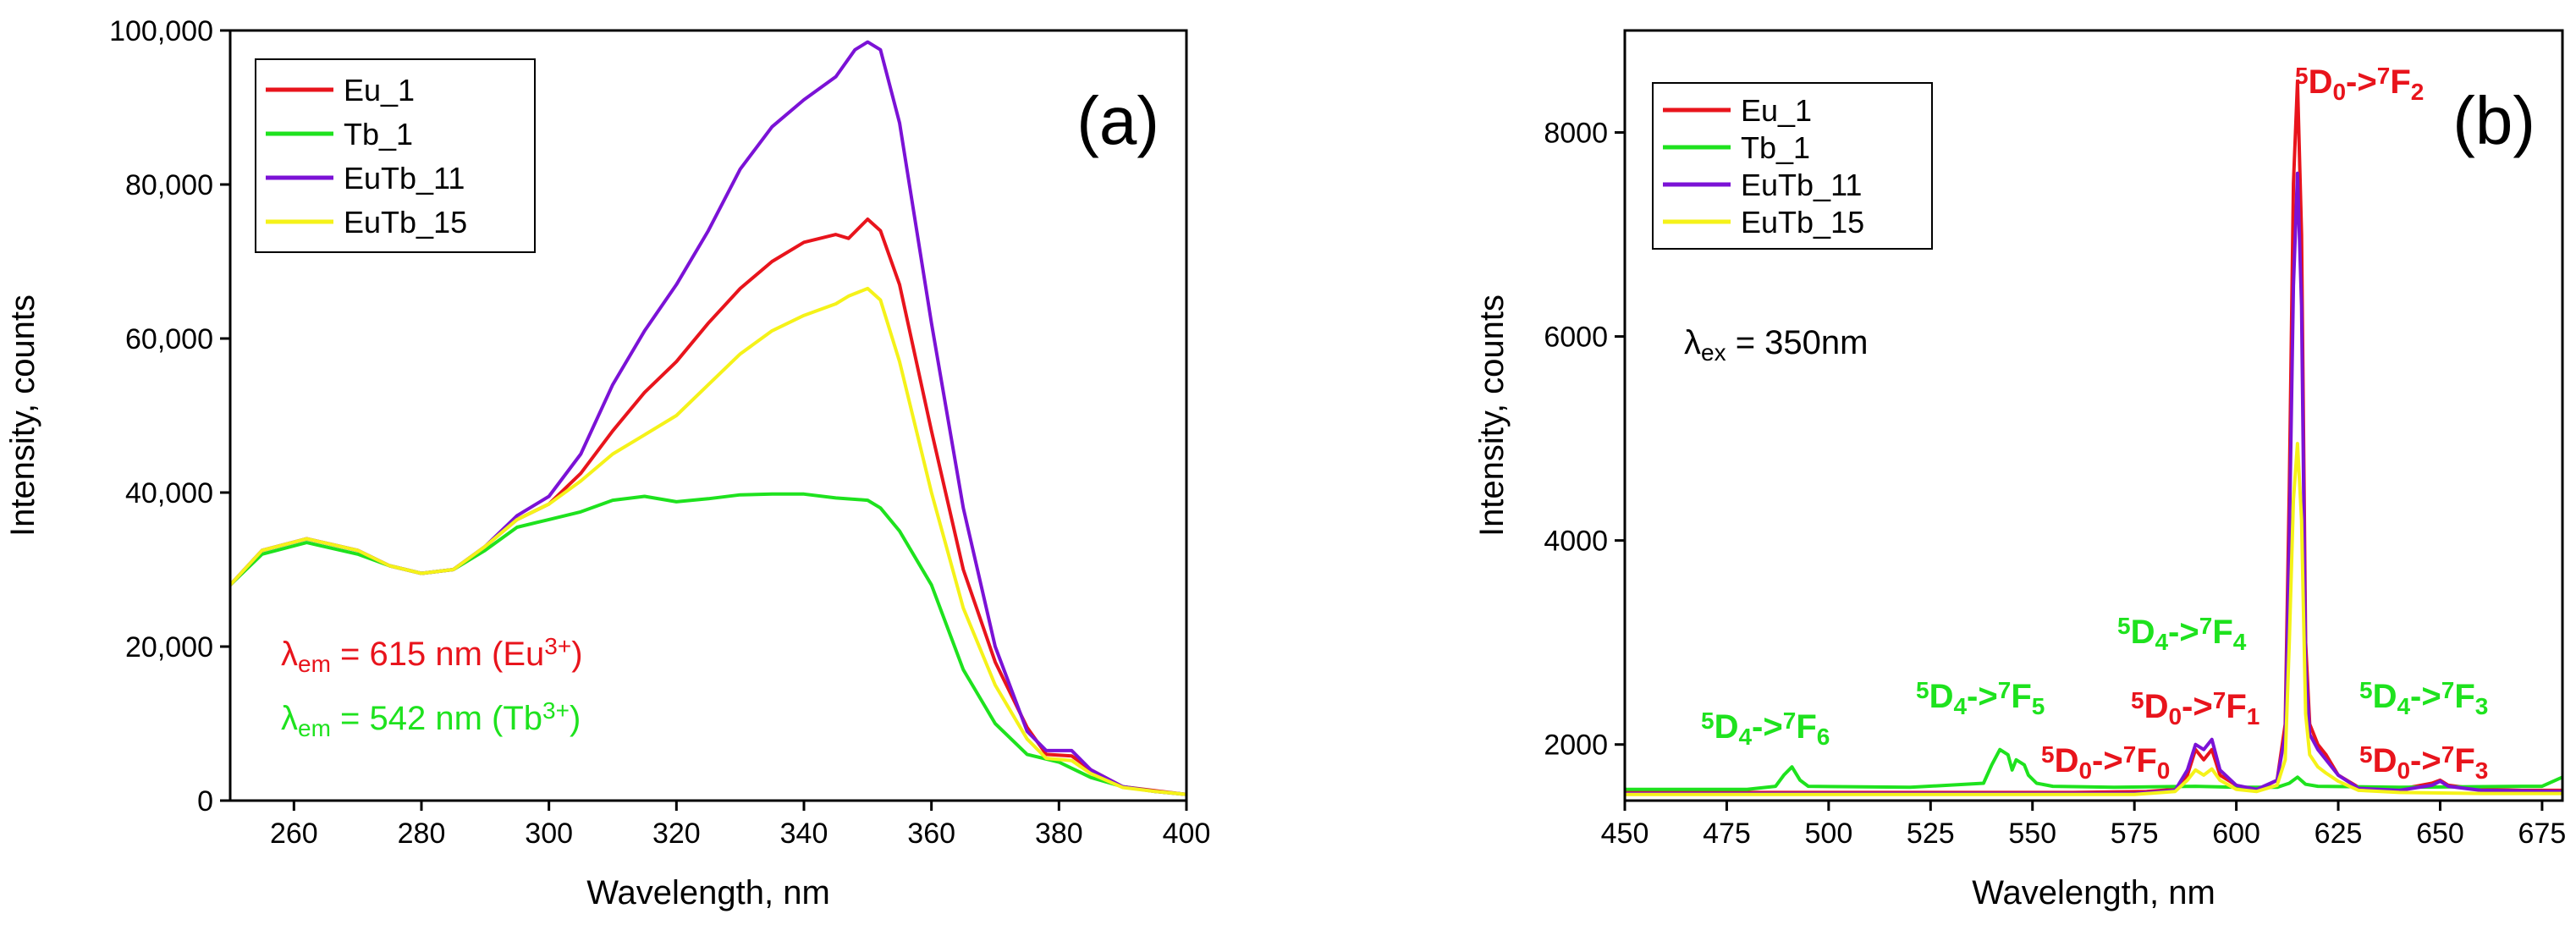  I want to click on y-tick-label-80000: 80,000, so click(169, 185).